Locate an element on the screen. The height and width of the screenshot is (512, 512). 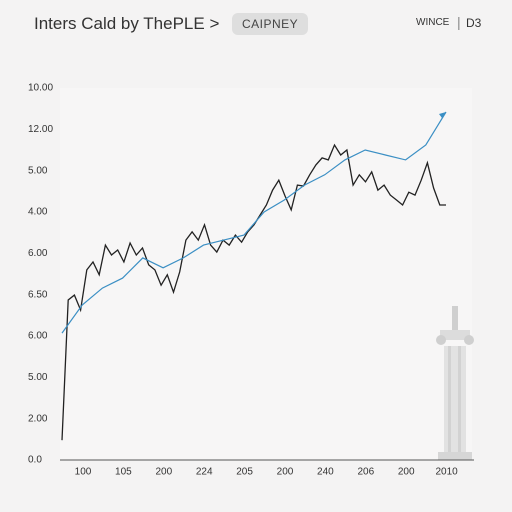
menu-icon: D3 is located at coordinates (474, 23).